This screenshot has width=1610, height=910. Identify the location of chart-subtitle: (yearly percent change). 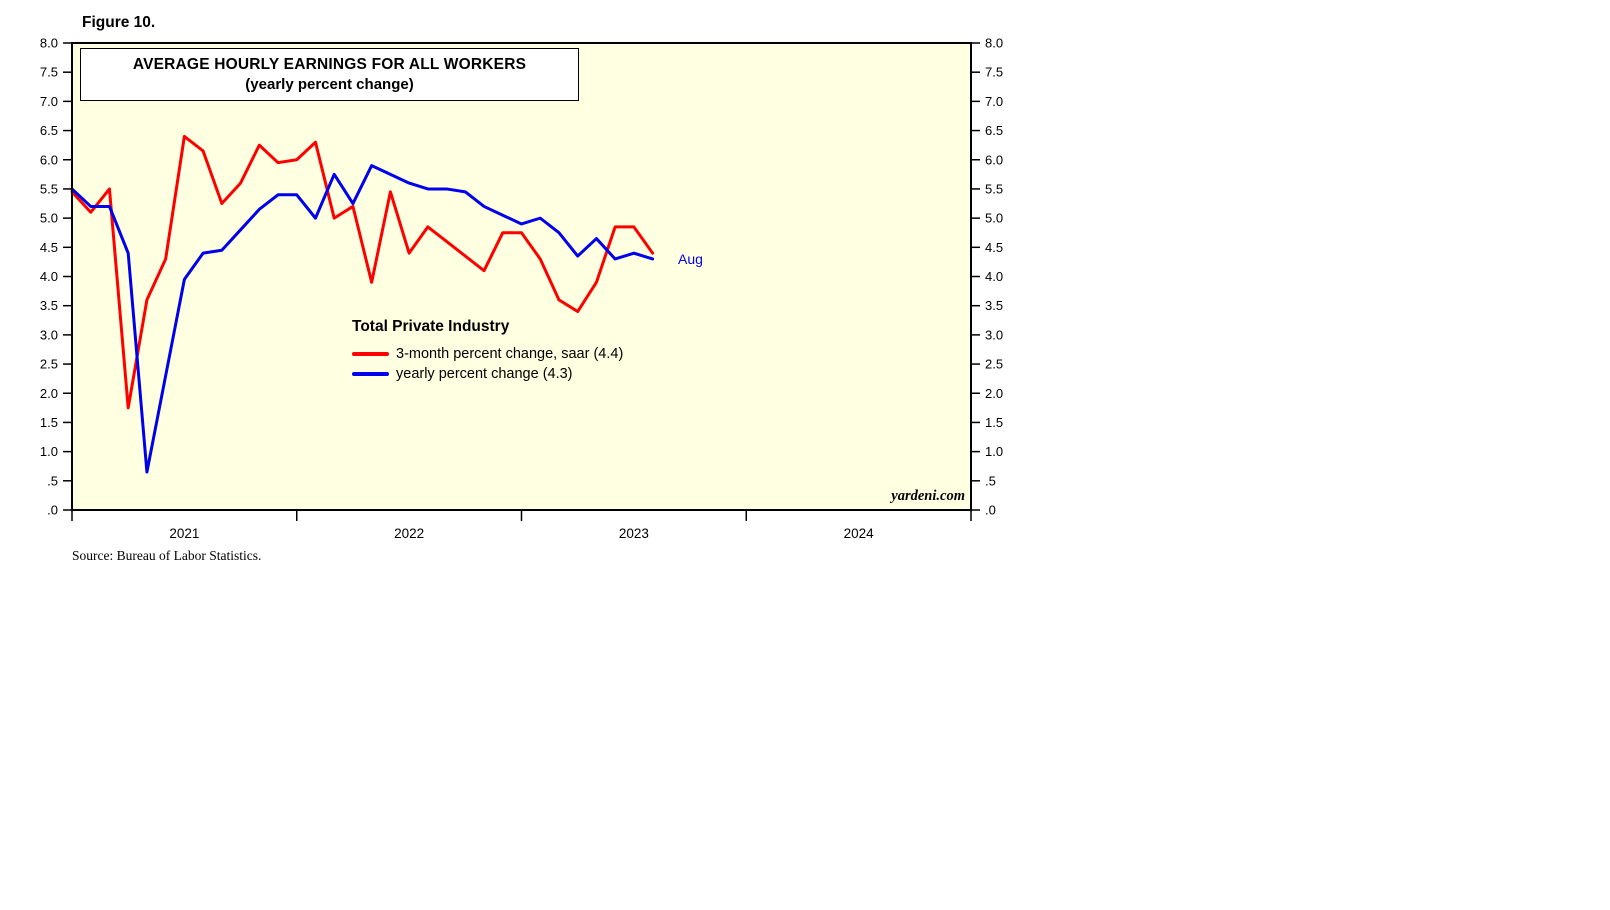
(329, 84).